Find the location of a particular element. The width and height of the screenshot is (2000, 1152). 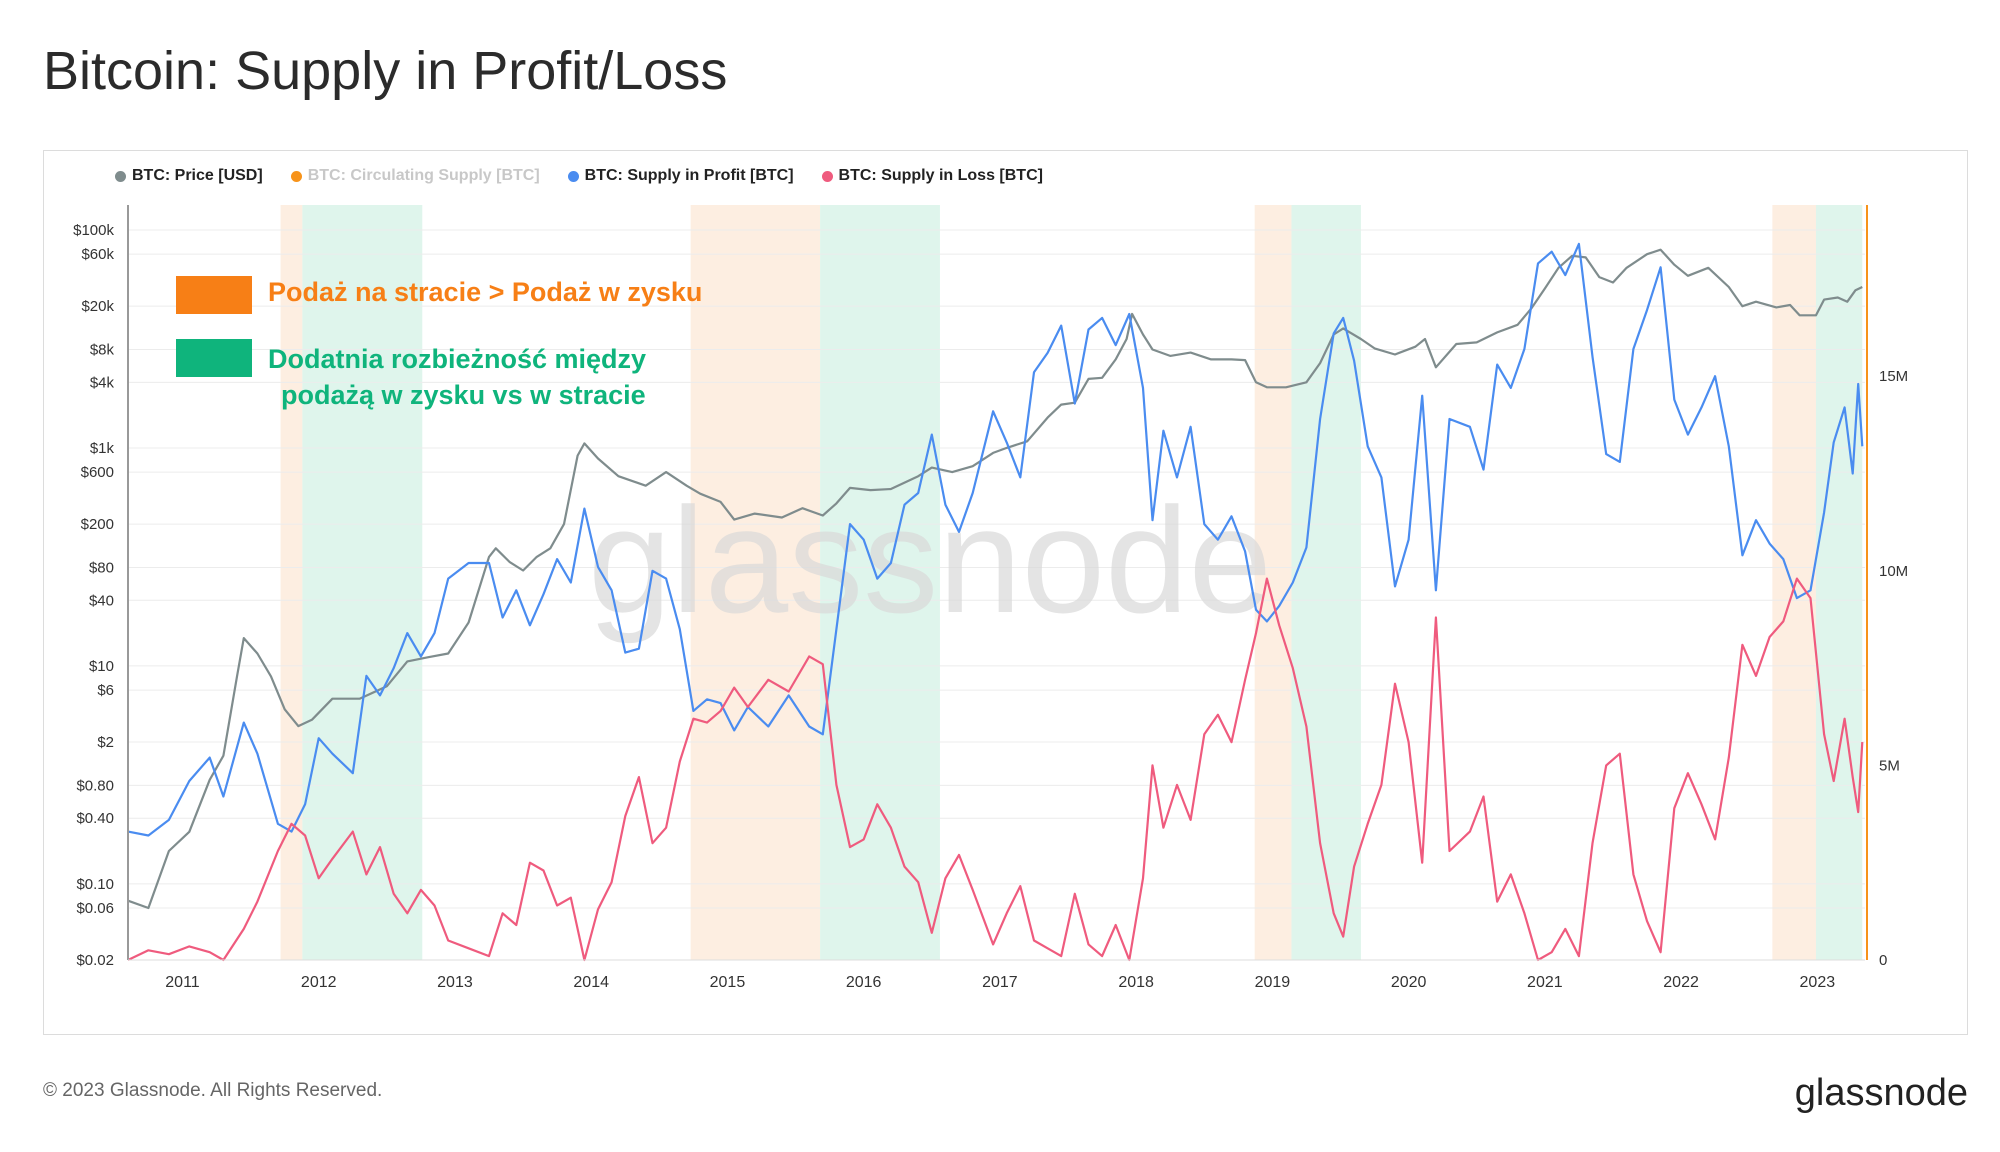

legend-item-supply-in-loss: BTC: Supply in Loss [BTC] is located at coordinates (932, 176).